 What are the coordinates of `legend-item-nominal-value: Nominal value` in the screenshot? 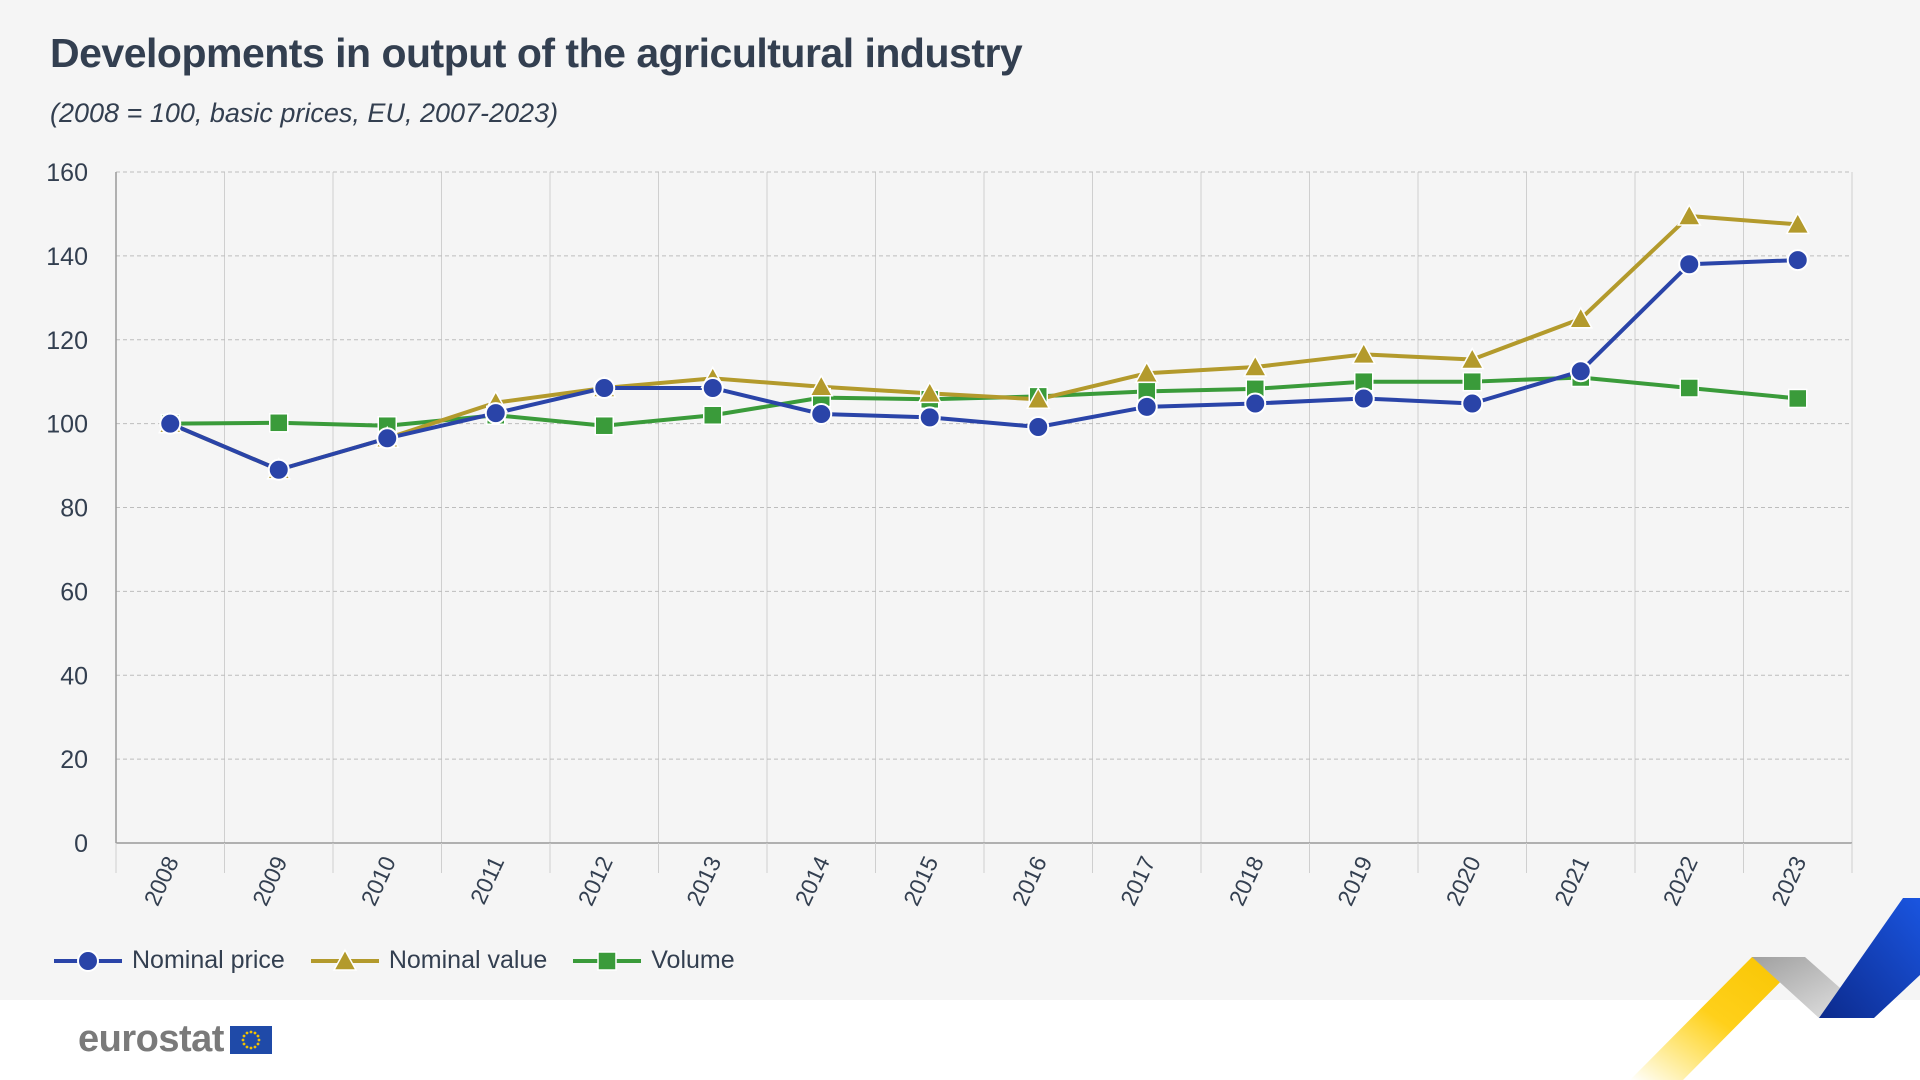 It's located at (428, 960).